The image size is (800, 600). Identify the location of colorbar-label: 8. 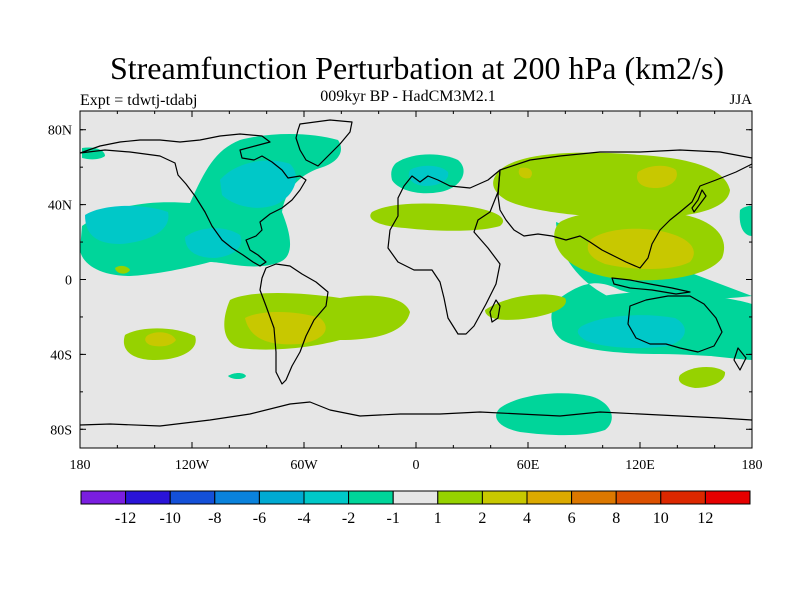
(616, 518).